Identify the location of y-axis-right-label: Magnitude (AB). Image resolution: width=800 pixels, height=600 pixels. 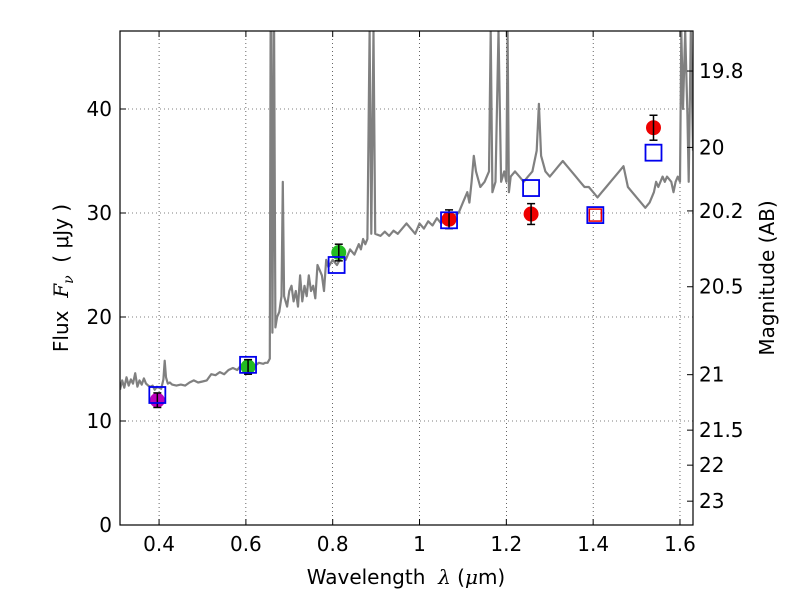
(767, 277).